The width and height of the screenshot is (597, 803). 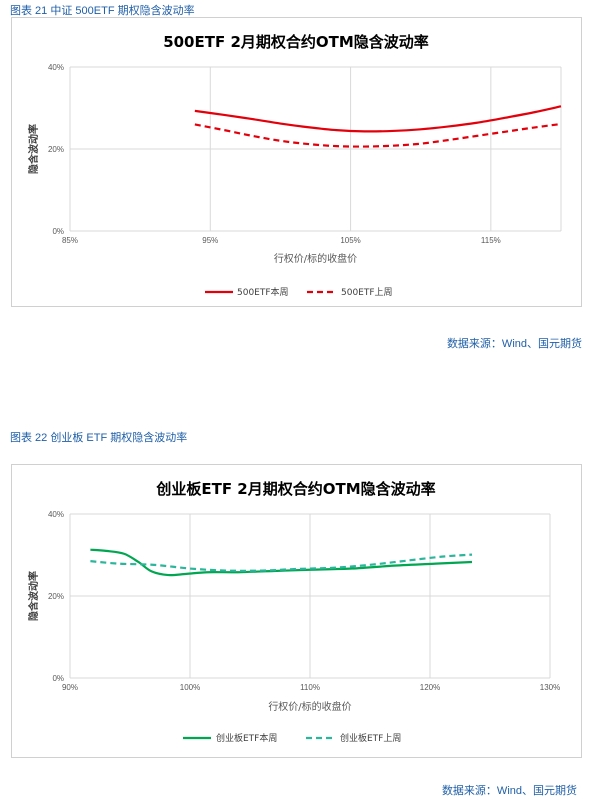 What do you see at coordinates (430, 687) in the screenshot?
I see `x-tick-label: 120%` at bounding box center [430, 687].